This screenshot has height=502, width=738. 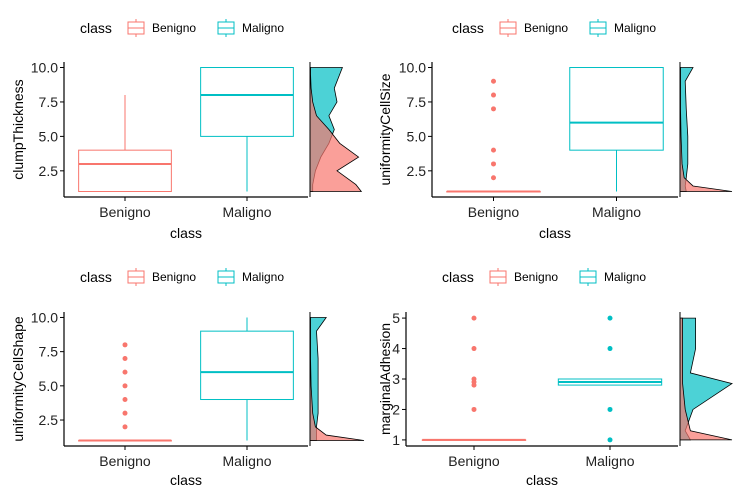 I want to click on y-tick-label: 2, so click(x=396, y=409).